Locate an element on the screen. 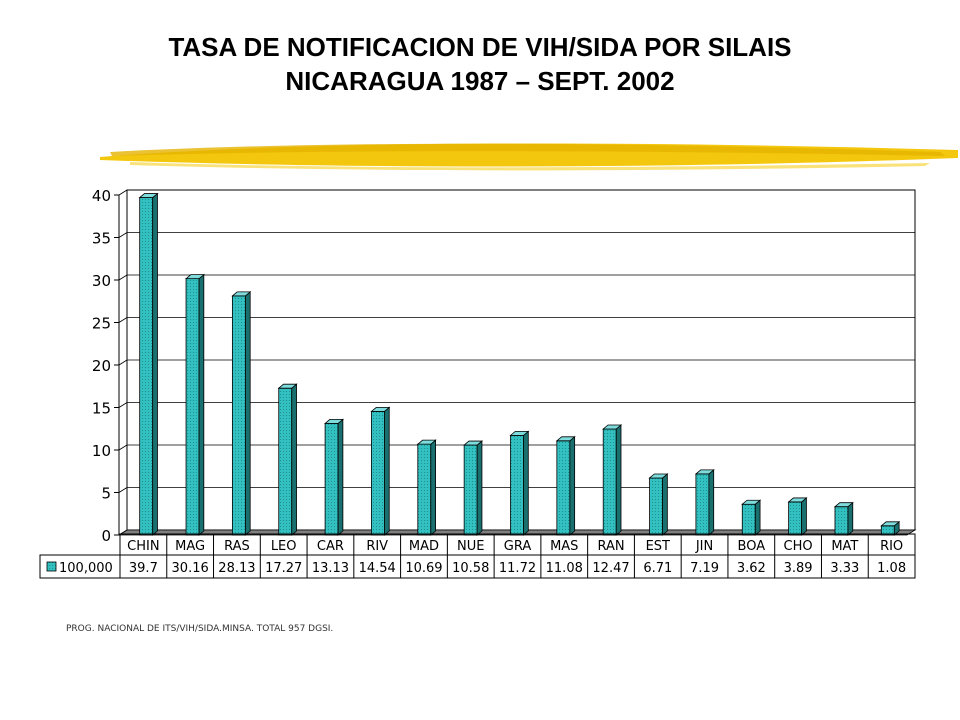 This screenshot has width=960, height=720. category-label: MAT is located at coordinates (844, 546).